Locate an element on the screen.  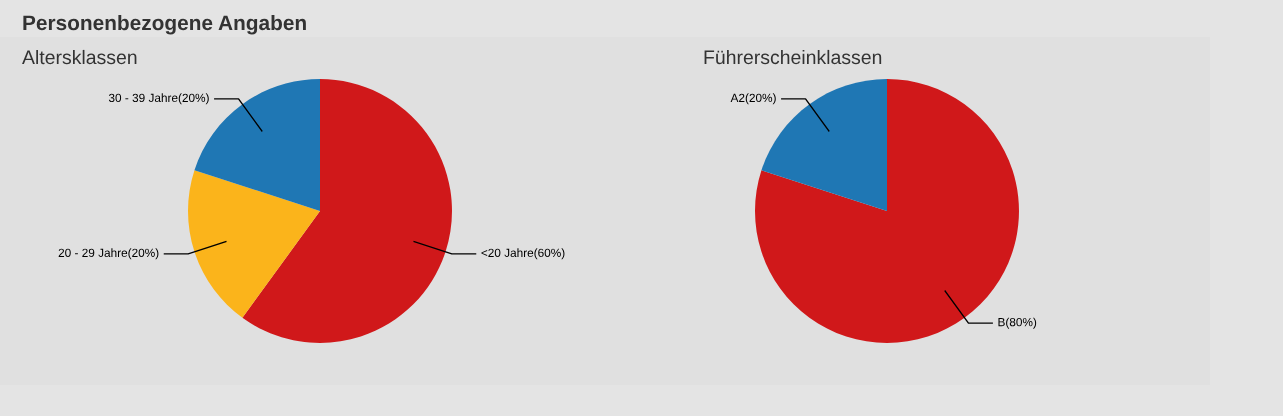
chart-title: Personenbezogene Angaben is located at coordinates (164, 24).